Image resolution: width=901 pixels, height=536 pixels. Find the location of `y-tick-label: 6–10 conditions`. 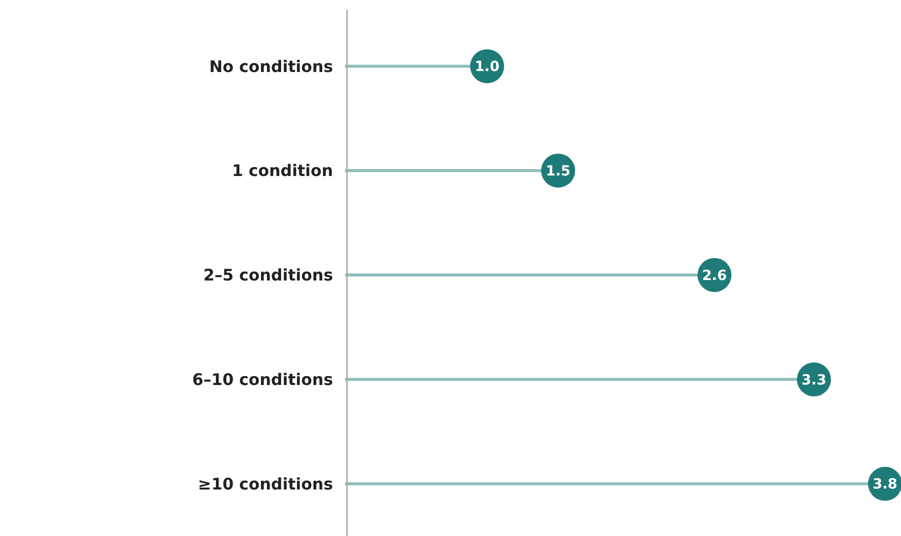

y-tick-label: 6–10 conditions is located at coordinates (262, 379).